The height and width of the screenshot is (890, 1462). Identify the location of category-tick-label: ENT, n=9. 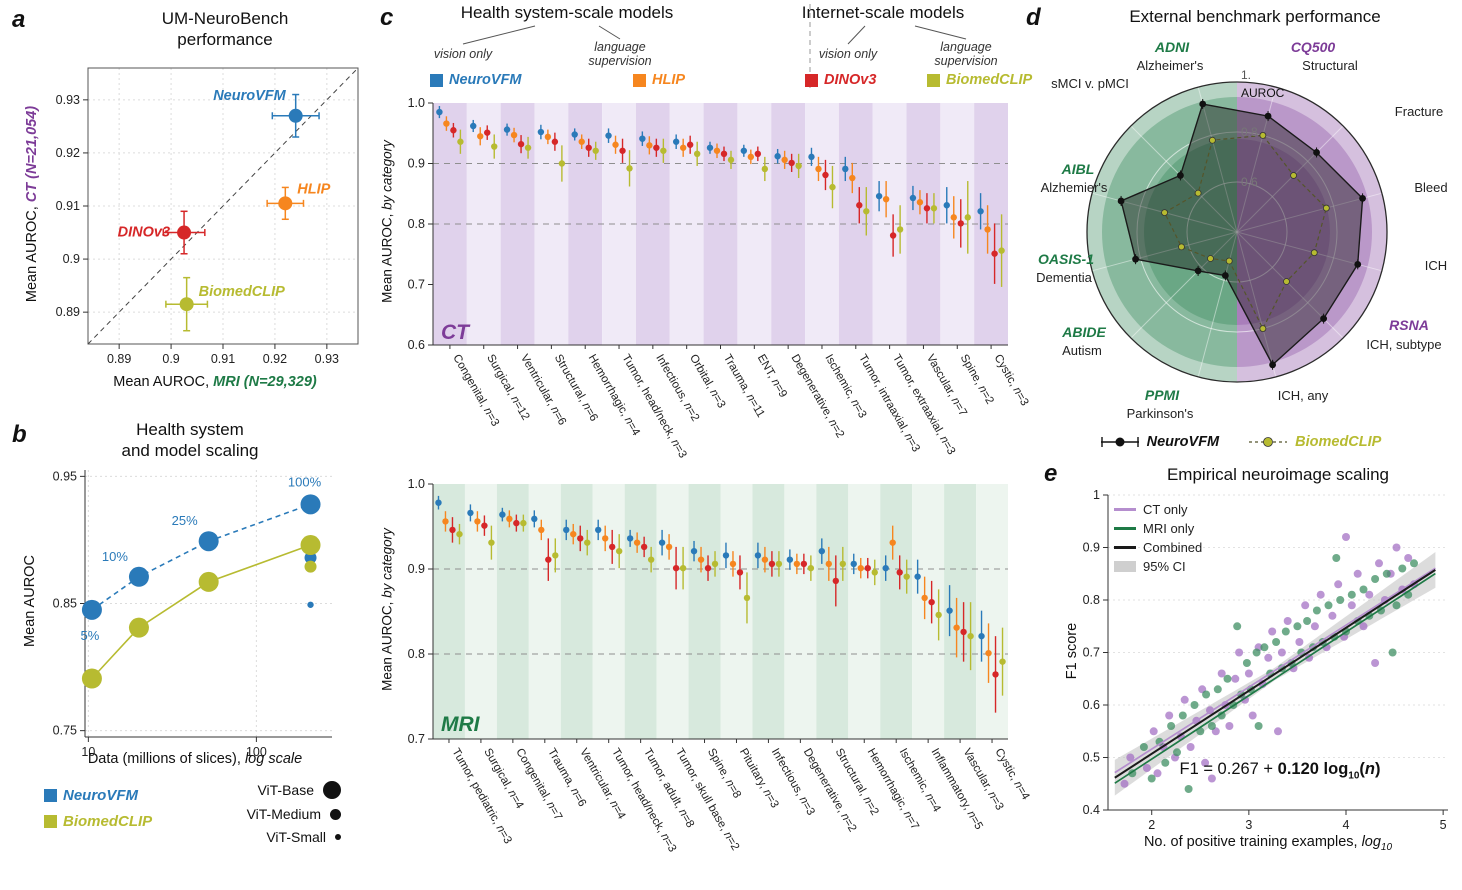
(772, 376).